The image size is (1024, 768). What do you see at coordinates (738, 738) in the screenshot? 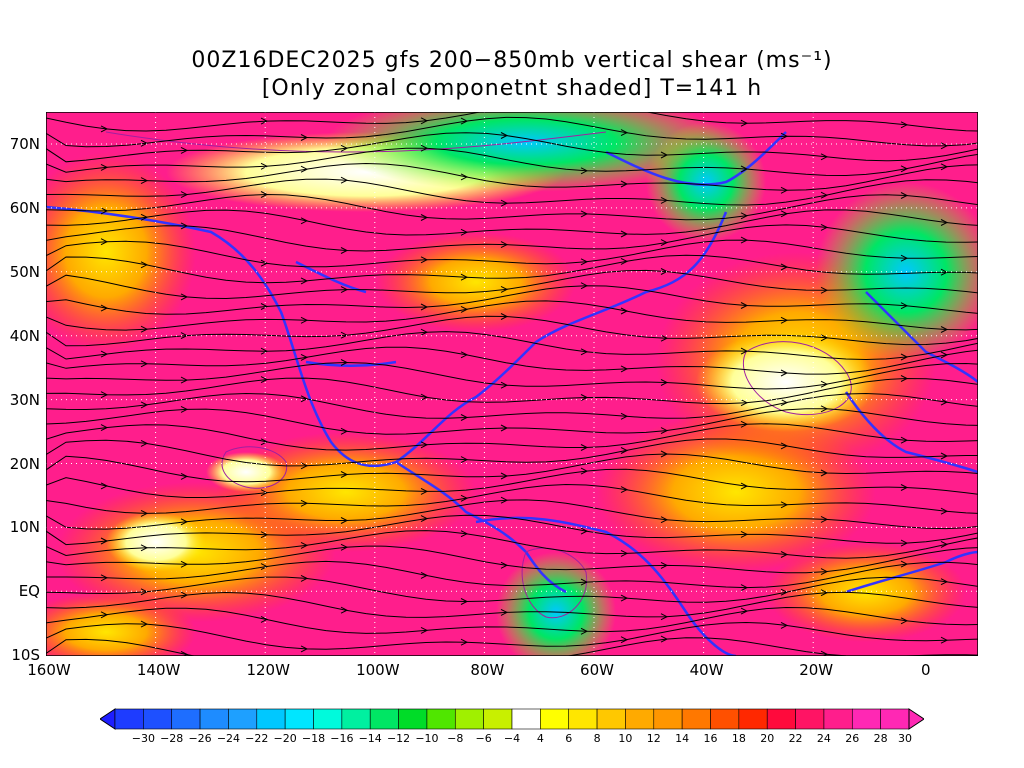
I see `colorbar-tick-label: 18` at bounding box center [738, 738].